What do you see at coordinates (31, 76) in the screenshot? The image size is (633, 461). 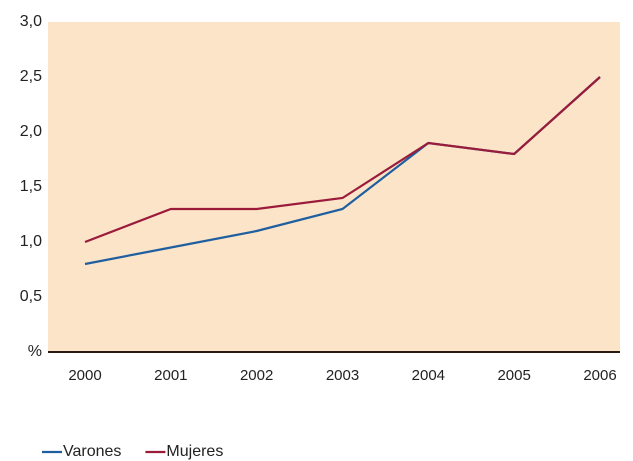 I see `y-tick-label: 2,5` at bounding box center [31, 76].